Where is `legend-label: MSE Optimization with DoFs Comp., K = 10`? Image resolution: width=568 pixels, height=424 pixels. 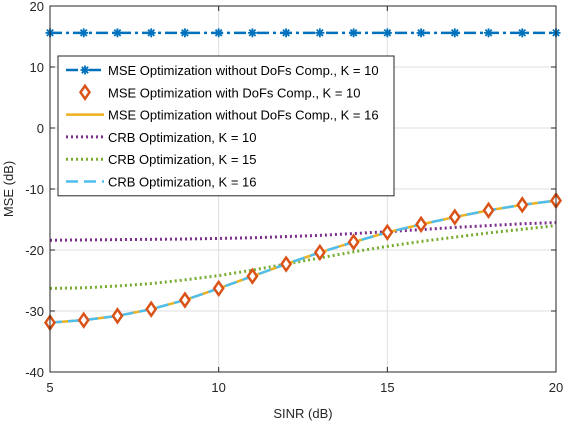 legend-label: MSE Optimization with DoFs Comp., K = 10 is located at coordinates (234, 92).